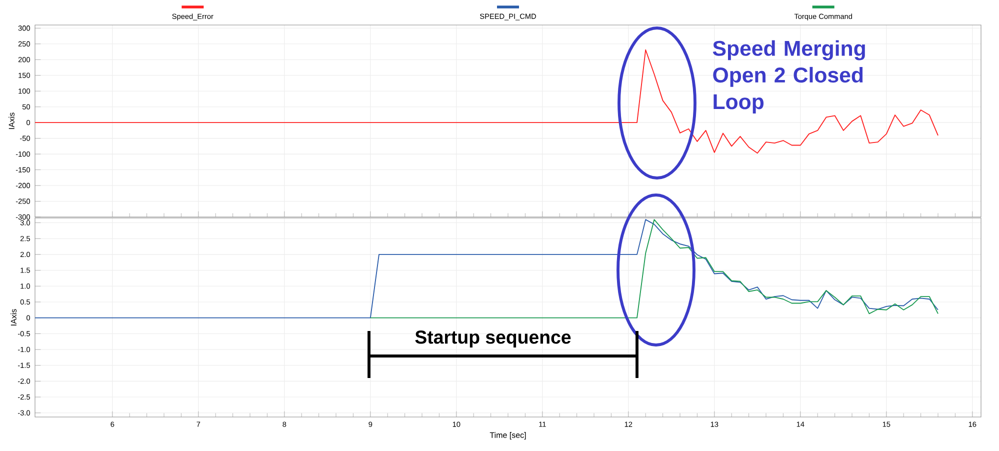 This screenshot has width=999, height=451. What do you see at coordinates (508, 436) in the screenshot?
I see `x-axis-title: Time [sec]` at bounding box center [508, 436].